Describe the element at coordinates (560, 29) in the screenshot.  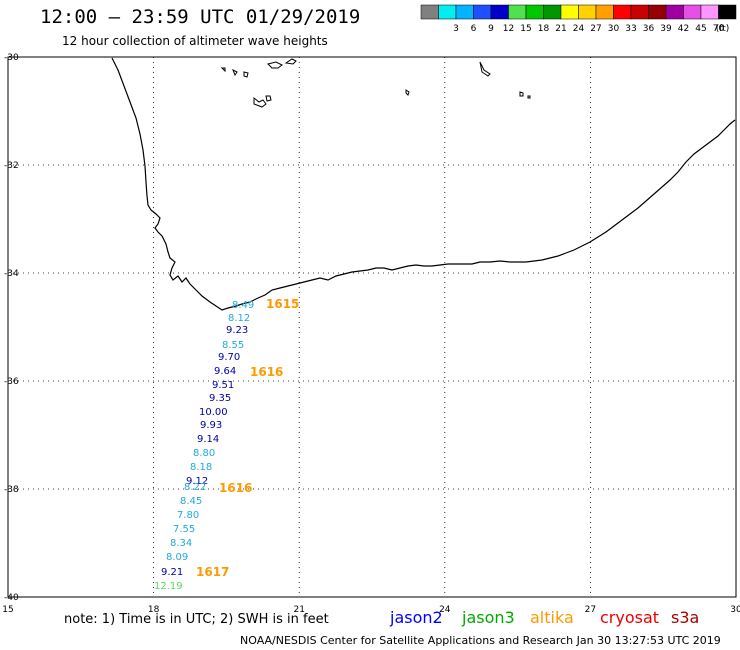
I see `colorbar-tick-label: 21` at that location.